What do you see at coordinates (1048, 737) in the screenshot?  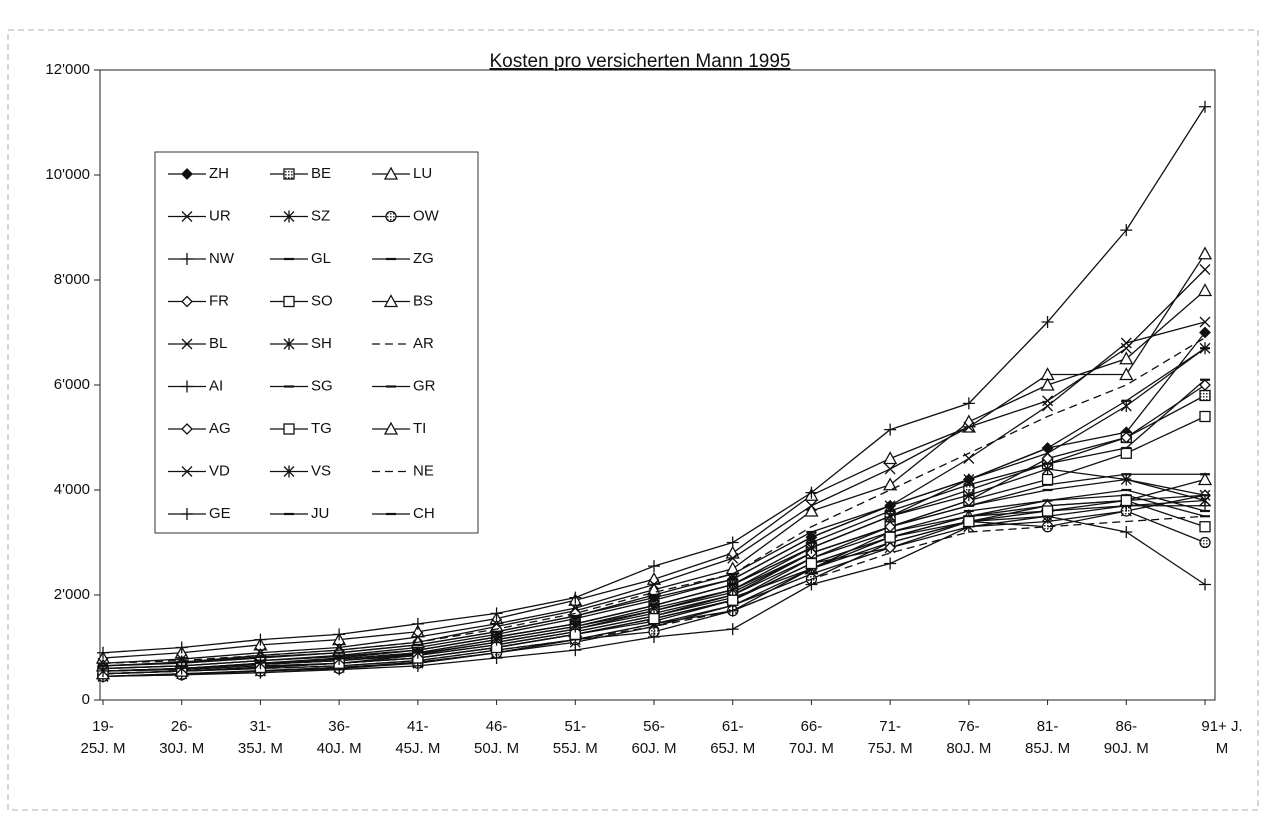 I see `x-tick-label: 81- 85J. M` at bounding box center [1048, 737].